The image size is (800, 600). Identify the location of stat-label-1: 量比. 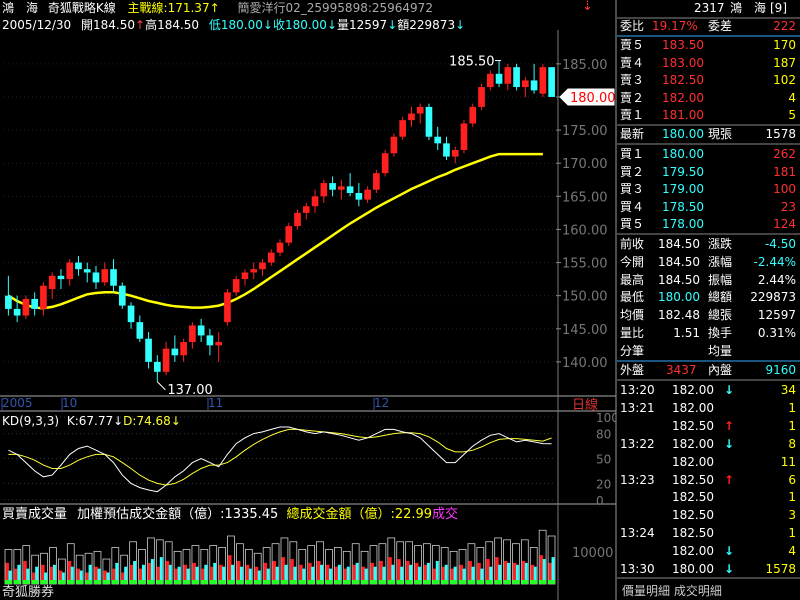
(632, 333).